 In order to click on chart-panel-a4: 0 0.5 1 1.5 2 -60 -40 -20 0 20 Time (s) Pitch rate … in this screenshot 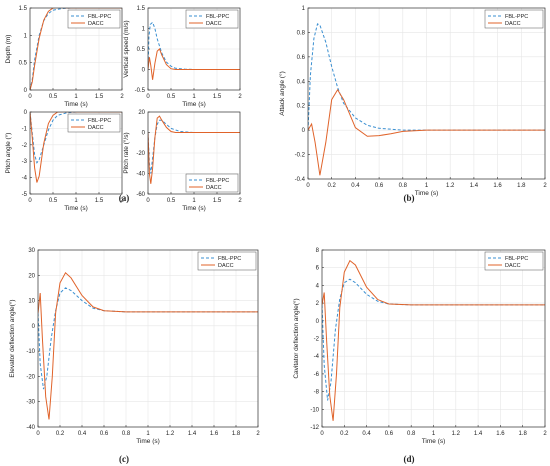, I will do `click(182, 161)`.